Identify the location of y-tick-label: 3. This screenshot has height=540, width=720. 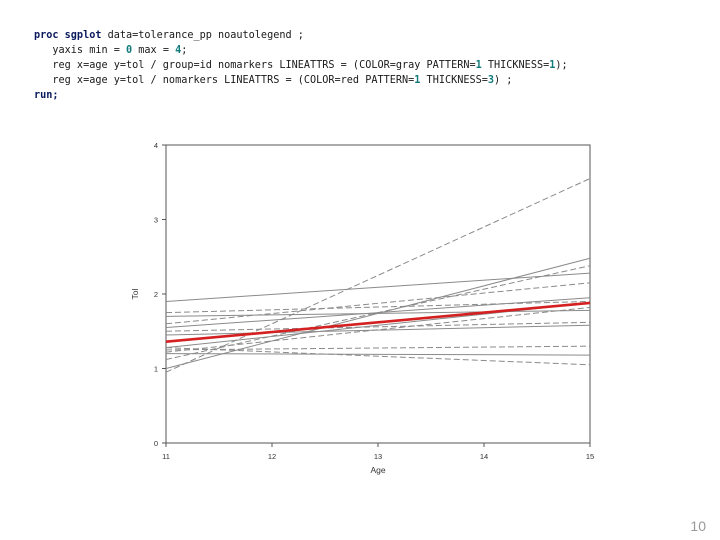
(156, 220).